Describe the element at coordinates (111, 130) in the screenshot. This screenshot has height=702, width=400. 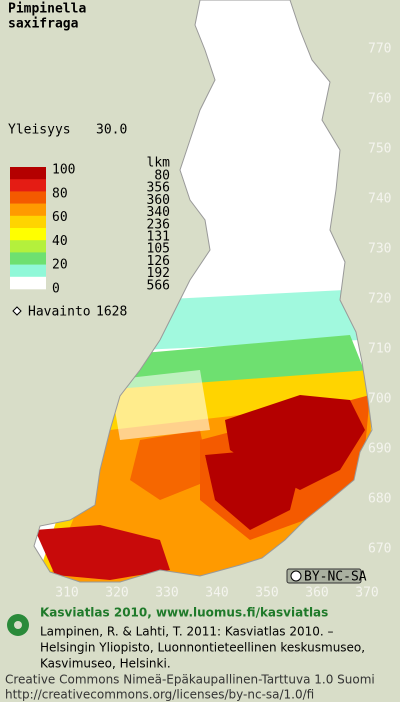
I see `frequency-value: 30.0` at that location.